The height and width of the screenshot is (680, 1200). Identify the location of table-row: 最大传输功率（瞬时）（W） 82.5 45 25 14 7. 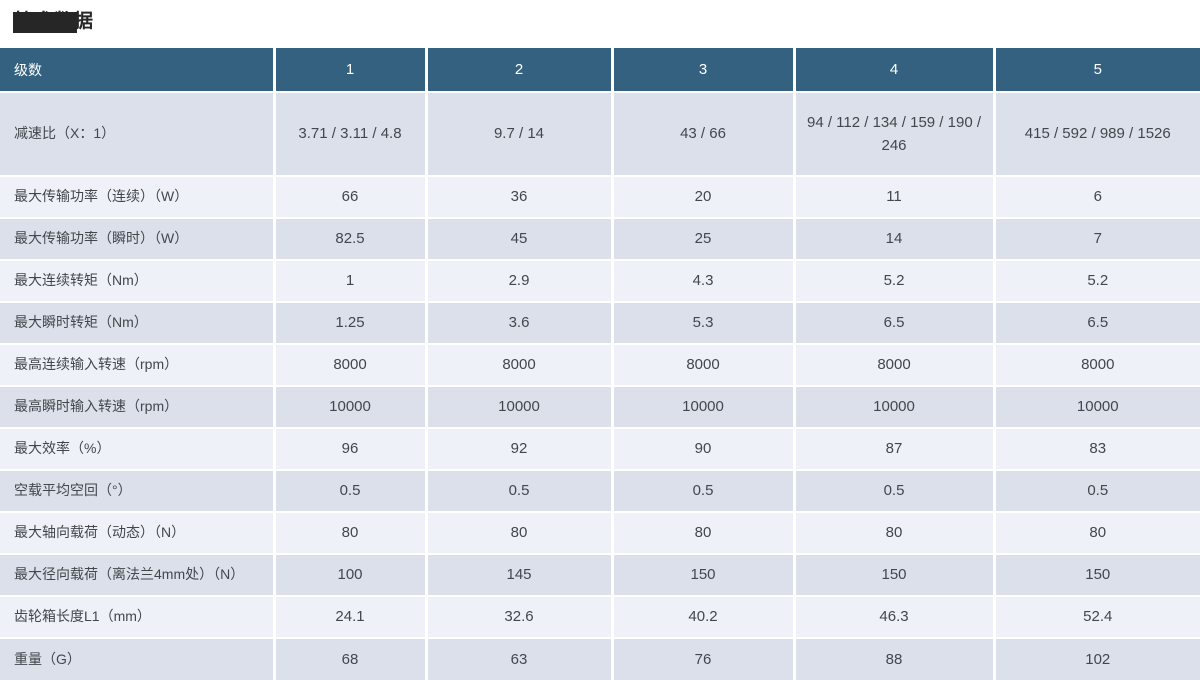
(600, 238).